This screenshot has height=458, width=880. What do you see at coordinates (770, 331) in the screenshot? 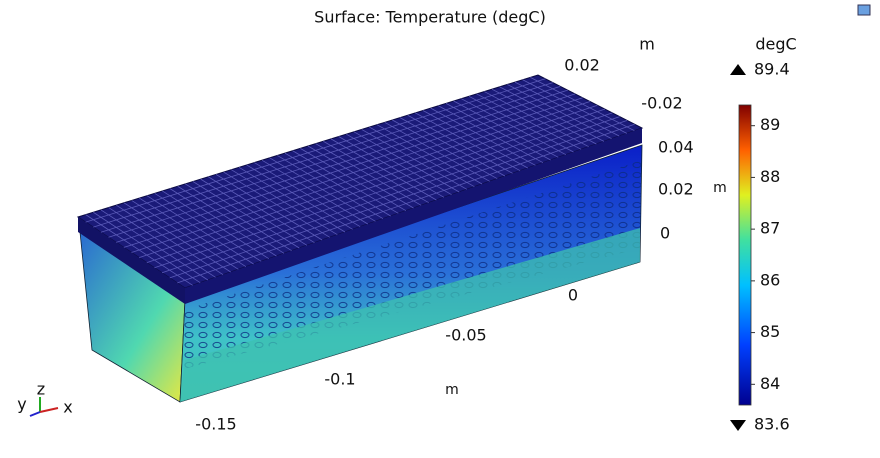
I see `tick-label: 85` at bounding box center [770, 331].